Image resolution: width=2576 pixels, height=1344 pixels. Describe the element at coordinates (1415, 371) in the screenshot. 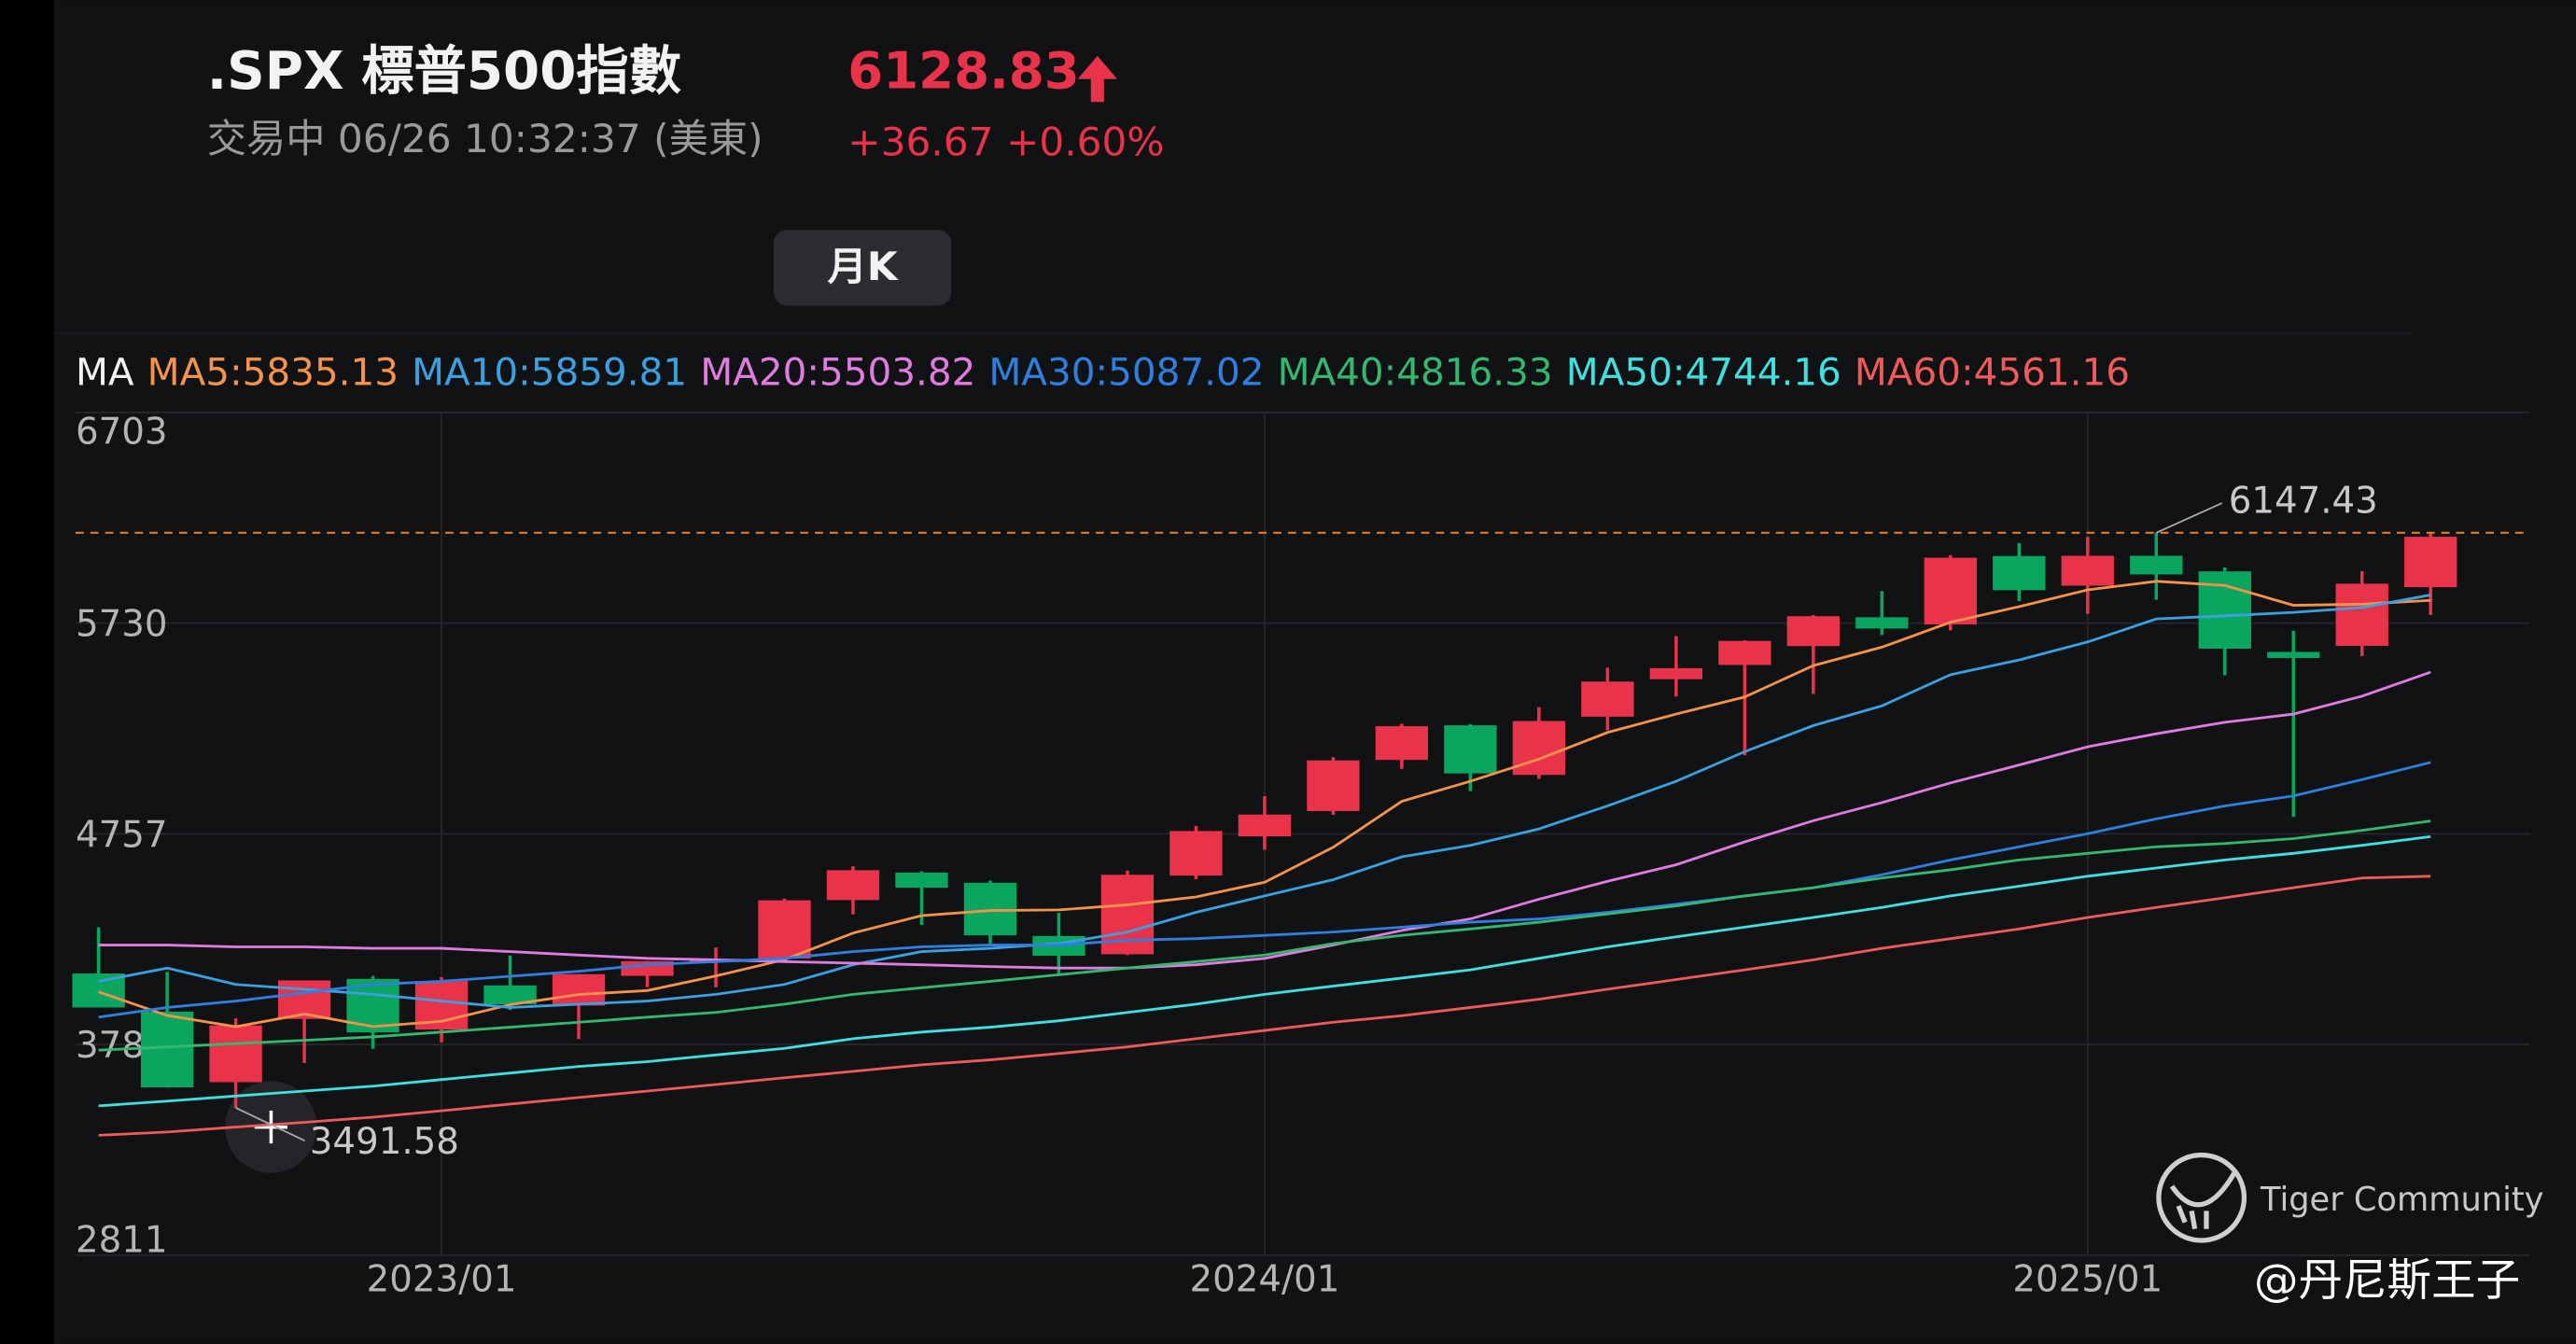

I see `legend-entry: MA40:4816.33` at that location.